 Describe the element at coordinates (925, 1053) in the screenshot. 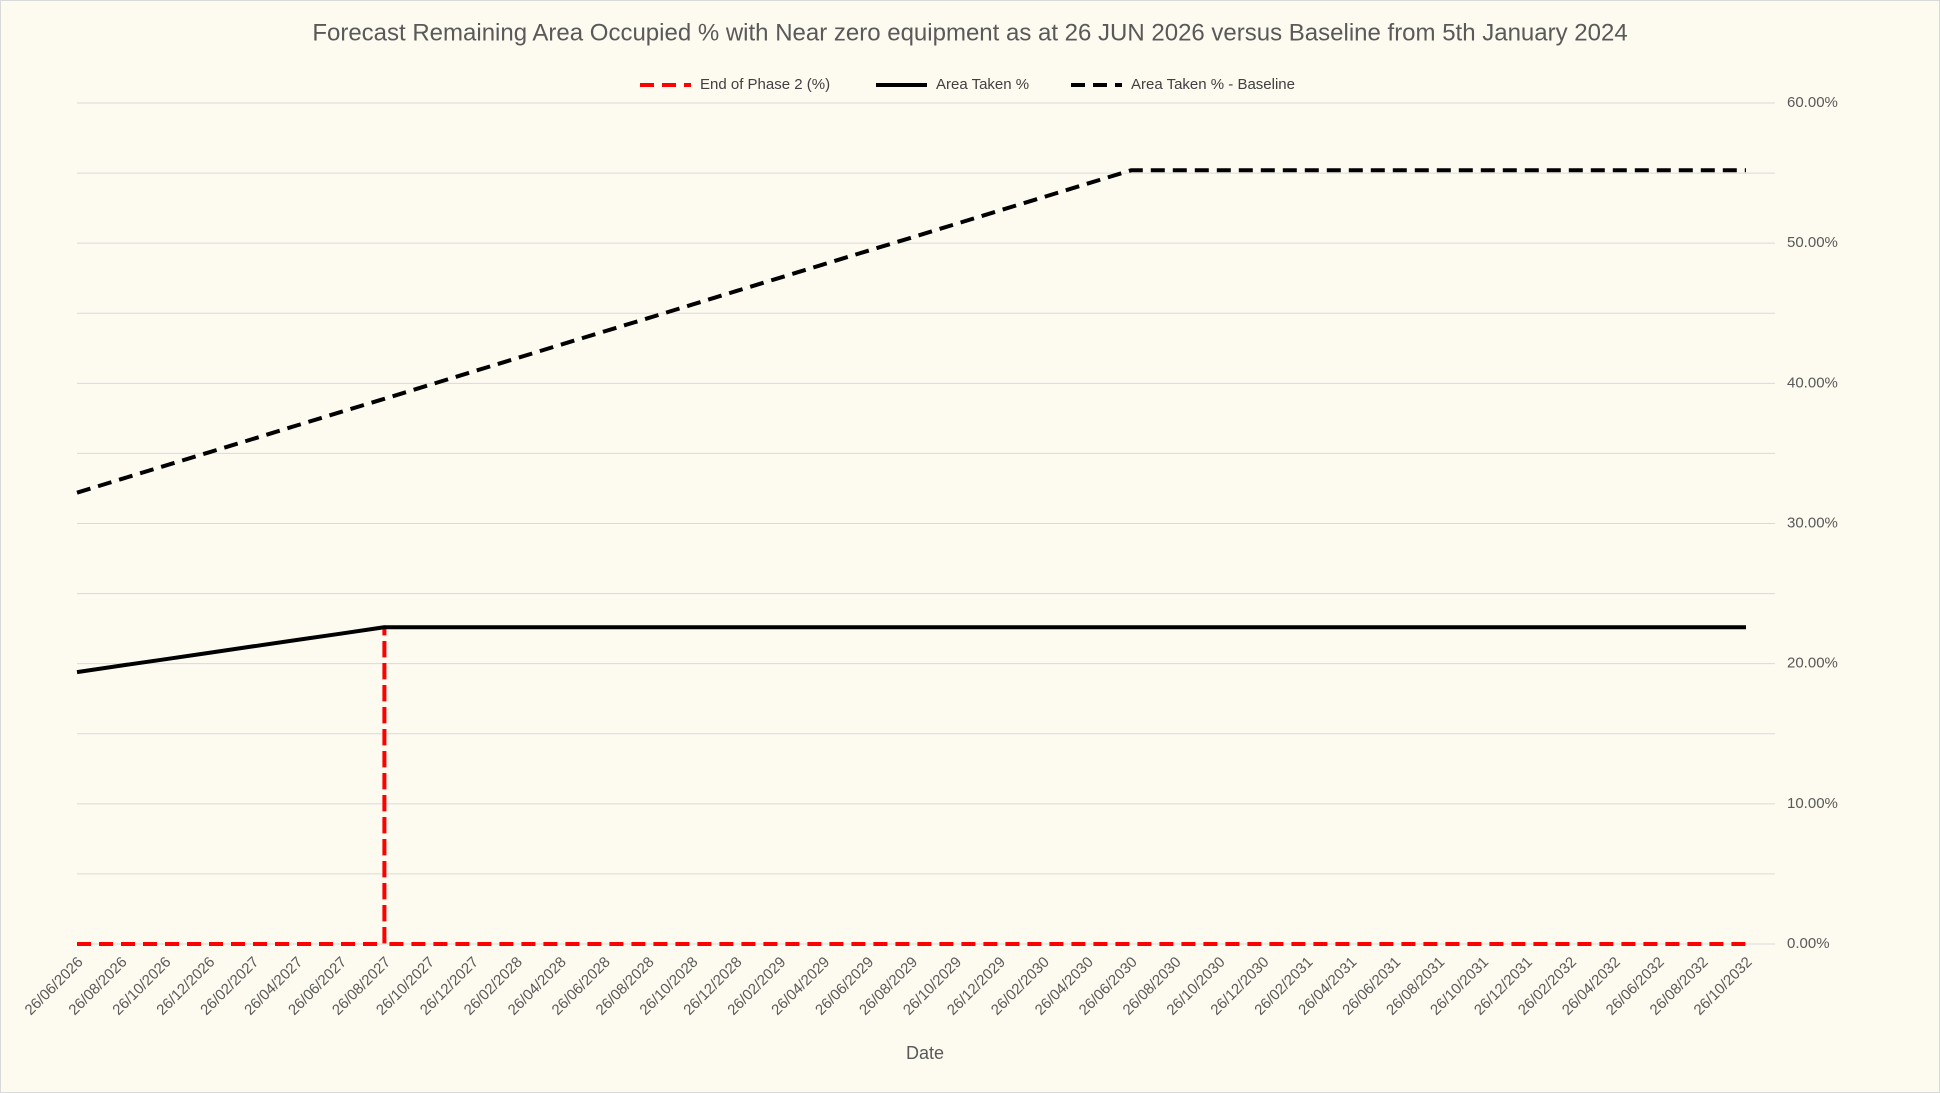

I see `x-axis-title: Date` at that location.